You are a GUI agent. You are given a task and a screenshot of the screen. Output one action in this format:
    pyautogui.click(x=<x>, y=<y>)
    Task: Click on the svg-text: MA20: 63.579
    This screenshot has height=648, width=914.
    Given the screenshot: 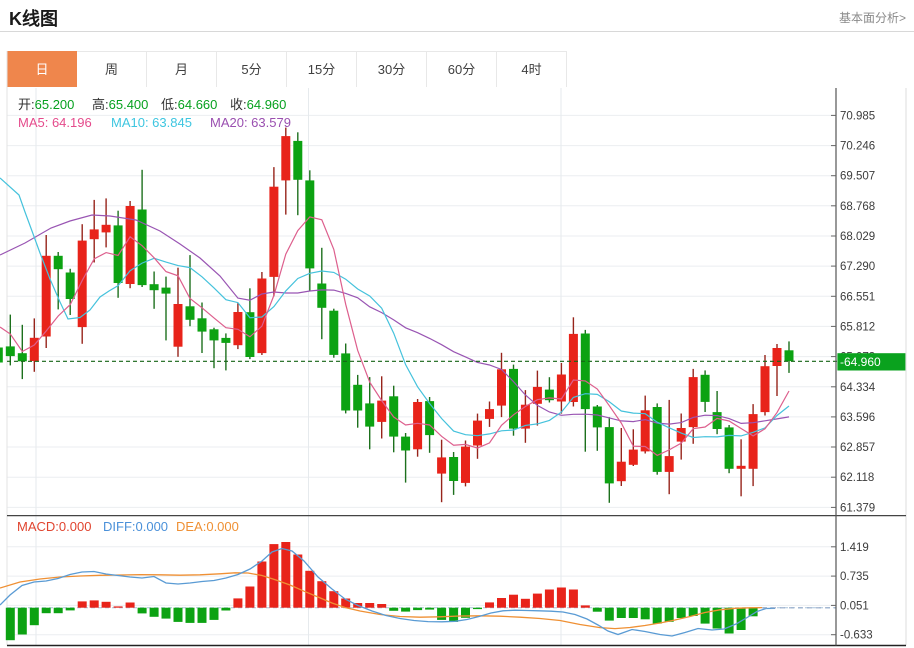 What is the action you would take?
    pyautogui.click(x=250, y=122)
    